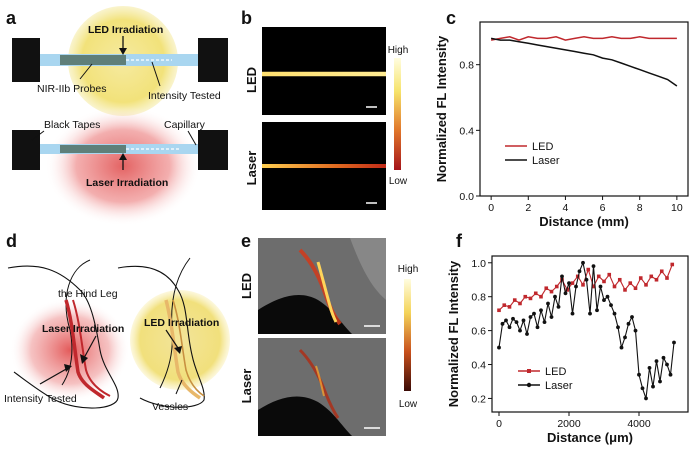  What do you see at coordinates (603, 208) in the screenshot?
I see `c-xtick-label: 6` at bounding box center [603, 208].